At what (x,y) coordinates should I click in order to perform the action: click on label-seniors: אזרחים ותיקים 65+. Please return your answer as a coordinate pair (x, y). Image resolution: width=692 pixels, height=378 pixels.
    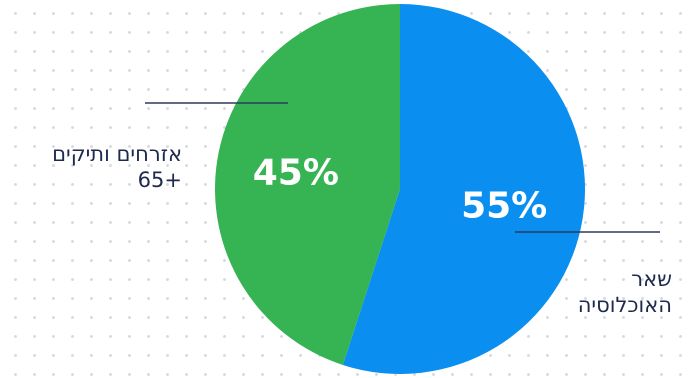
    Looking at the image, I should click on (117, 167).